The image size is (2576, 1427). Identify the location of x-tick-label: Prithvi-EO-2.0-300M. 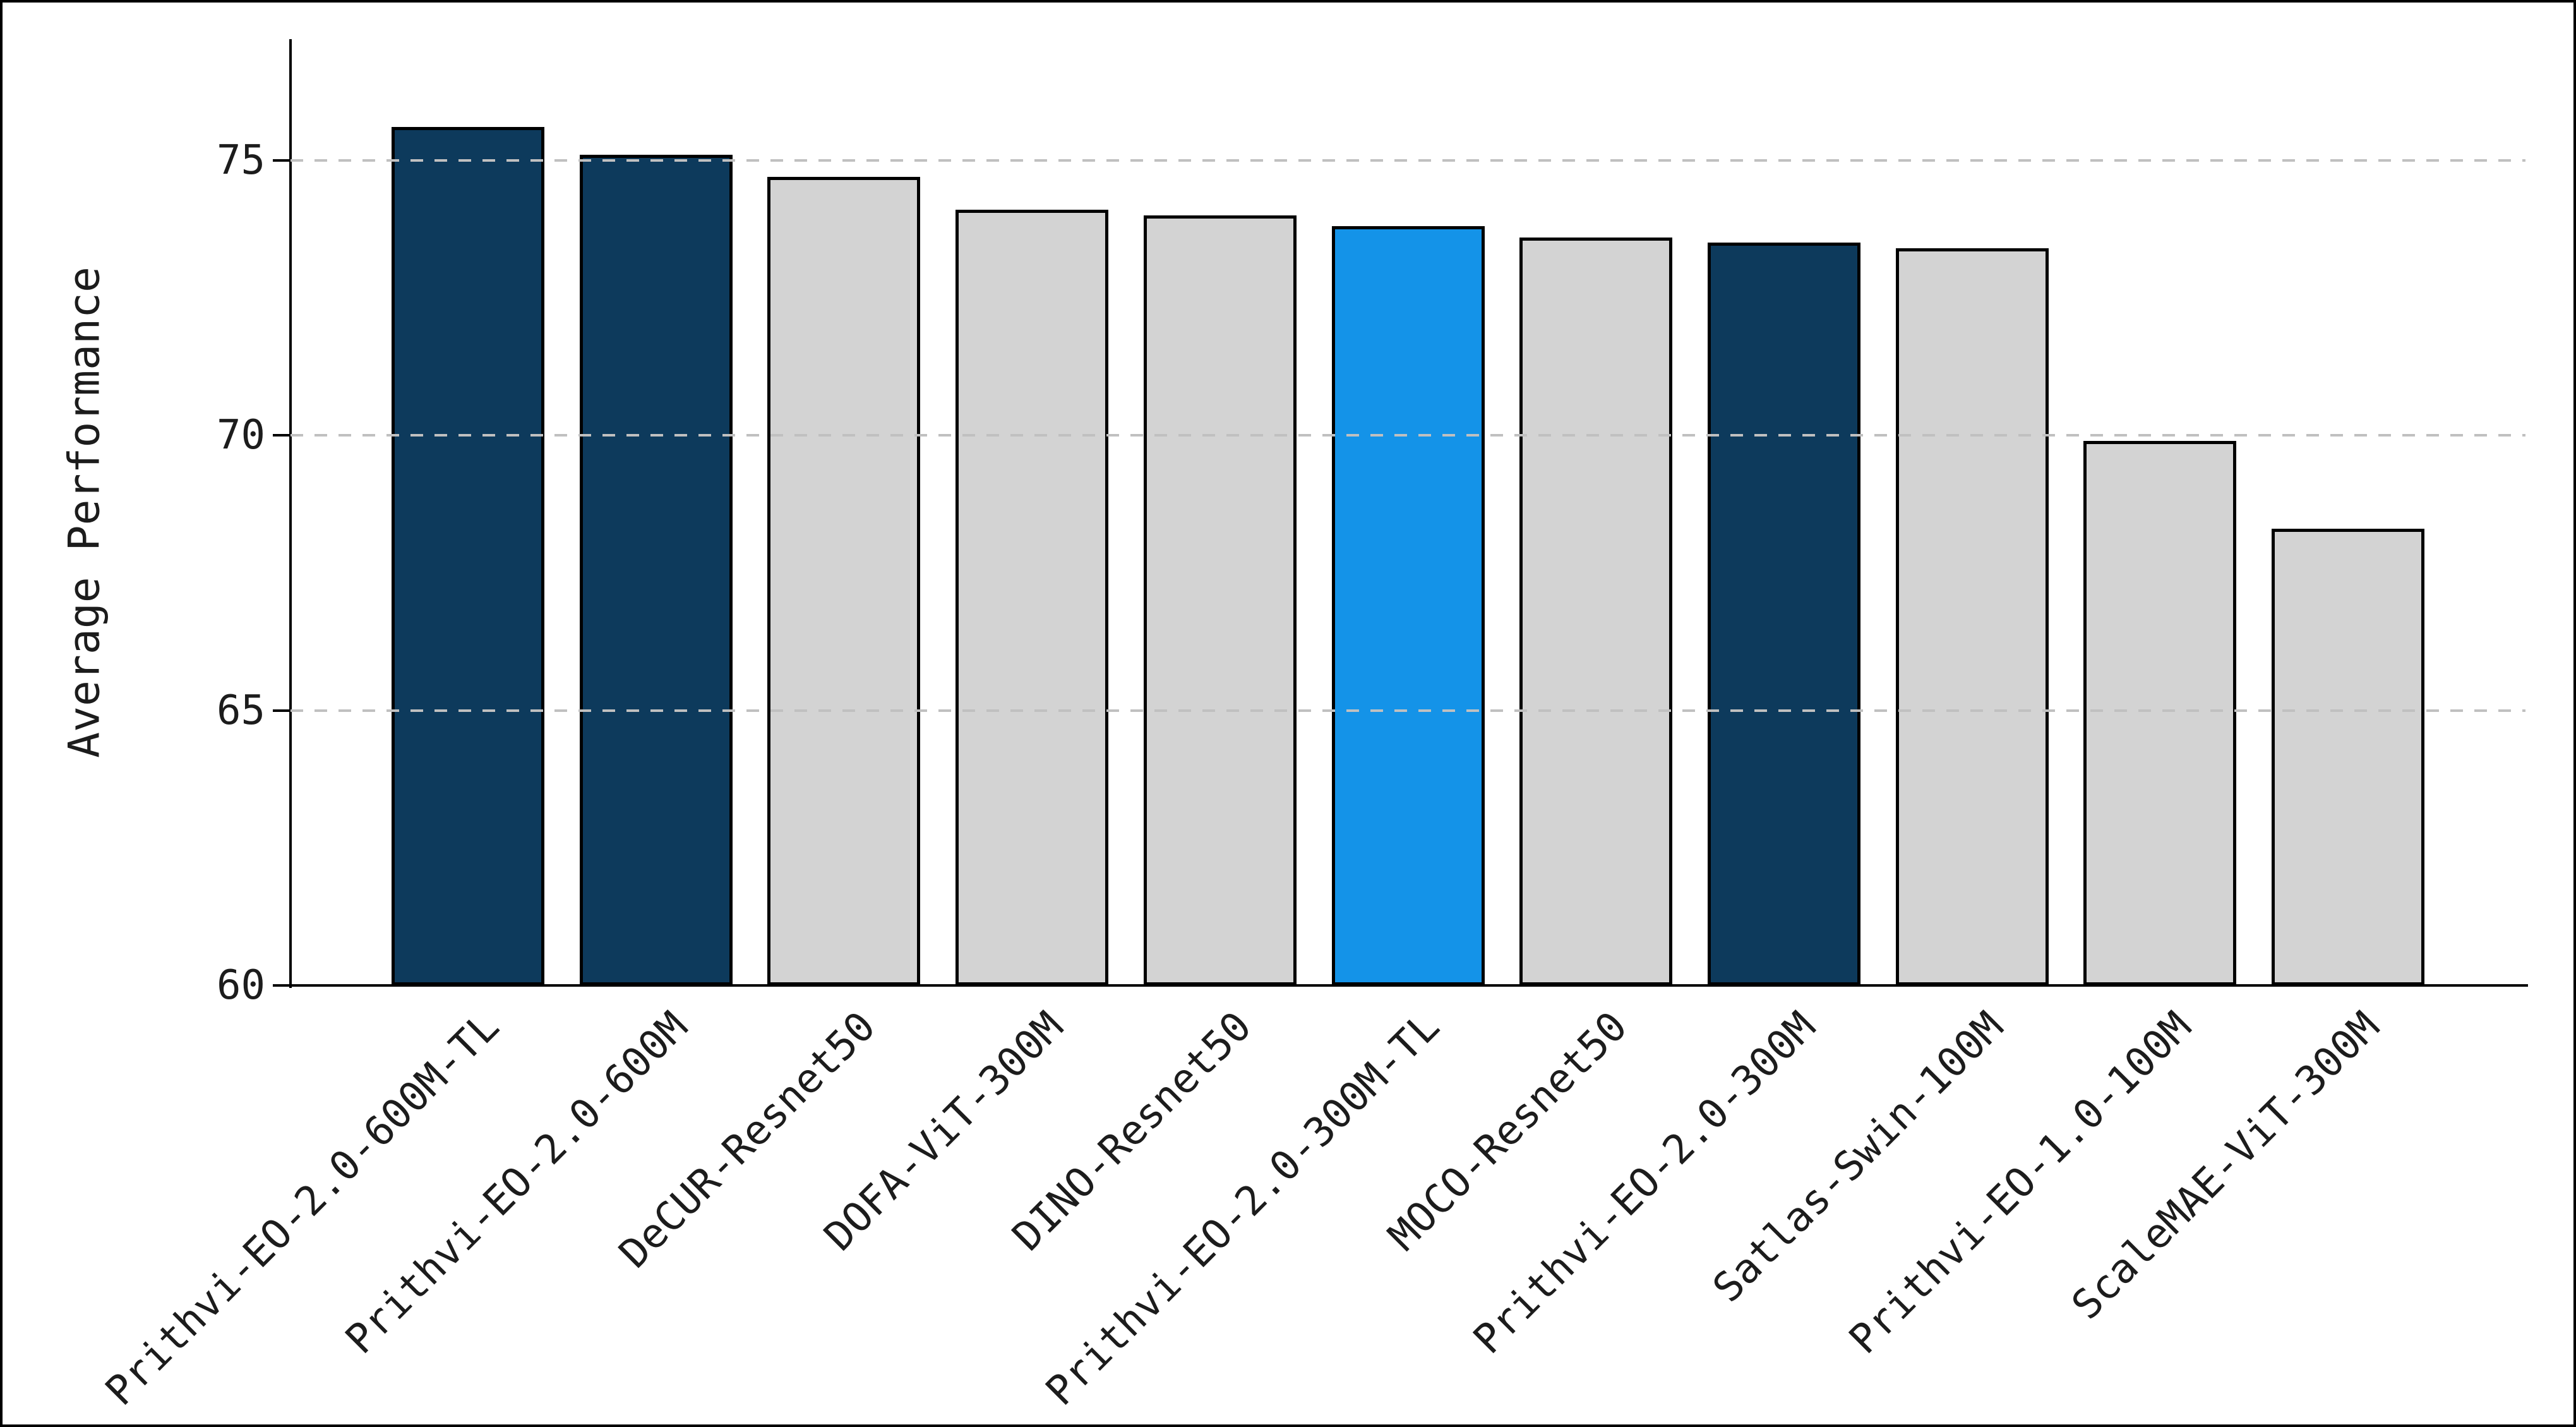
(1645, 1183).